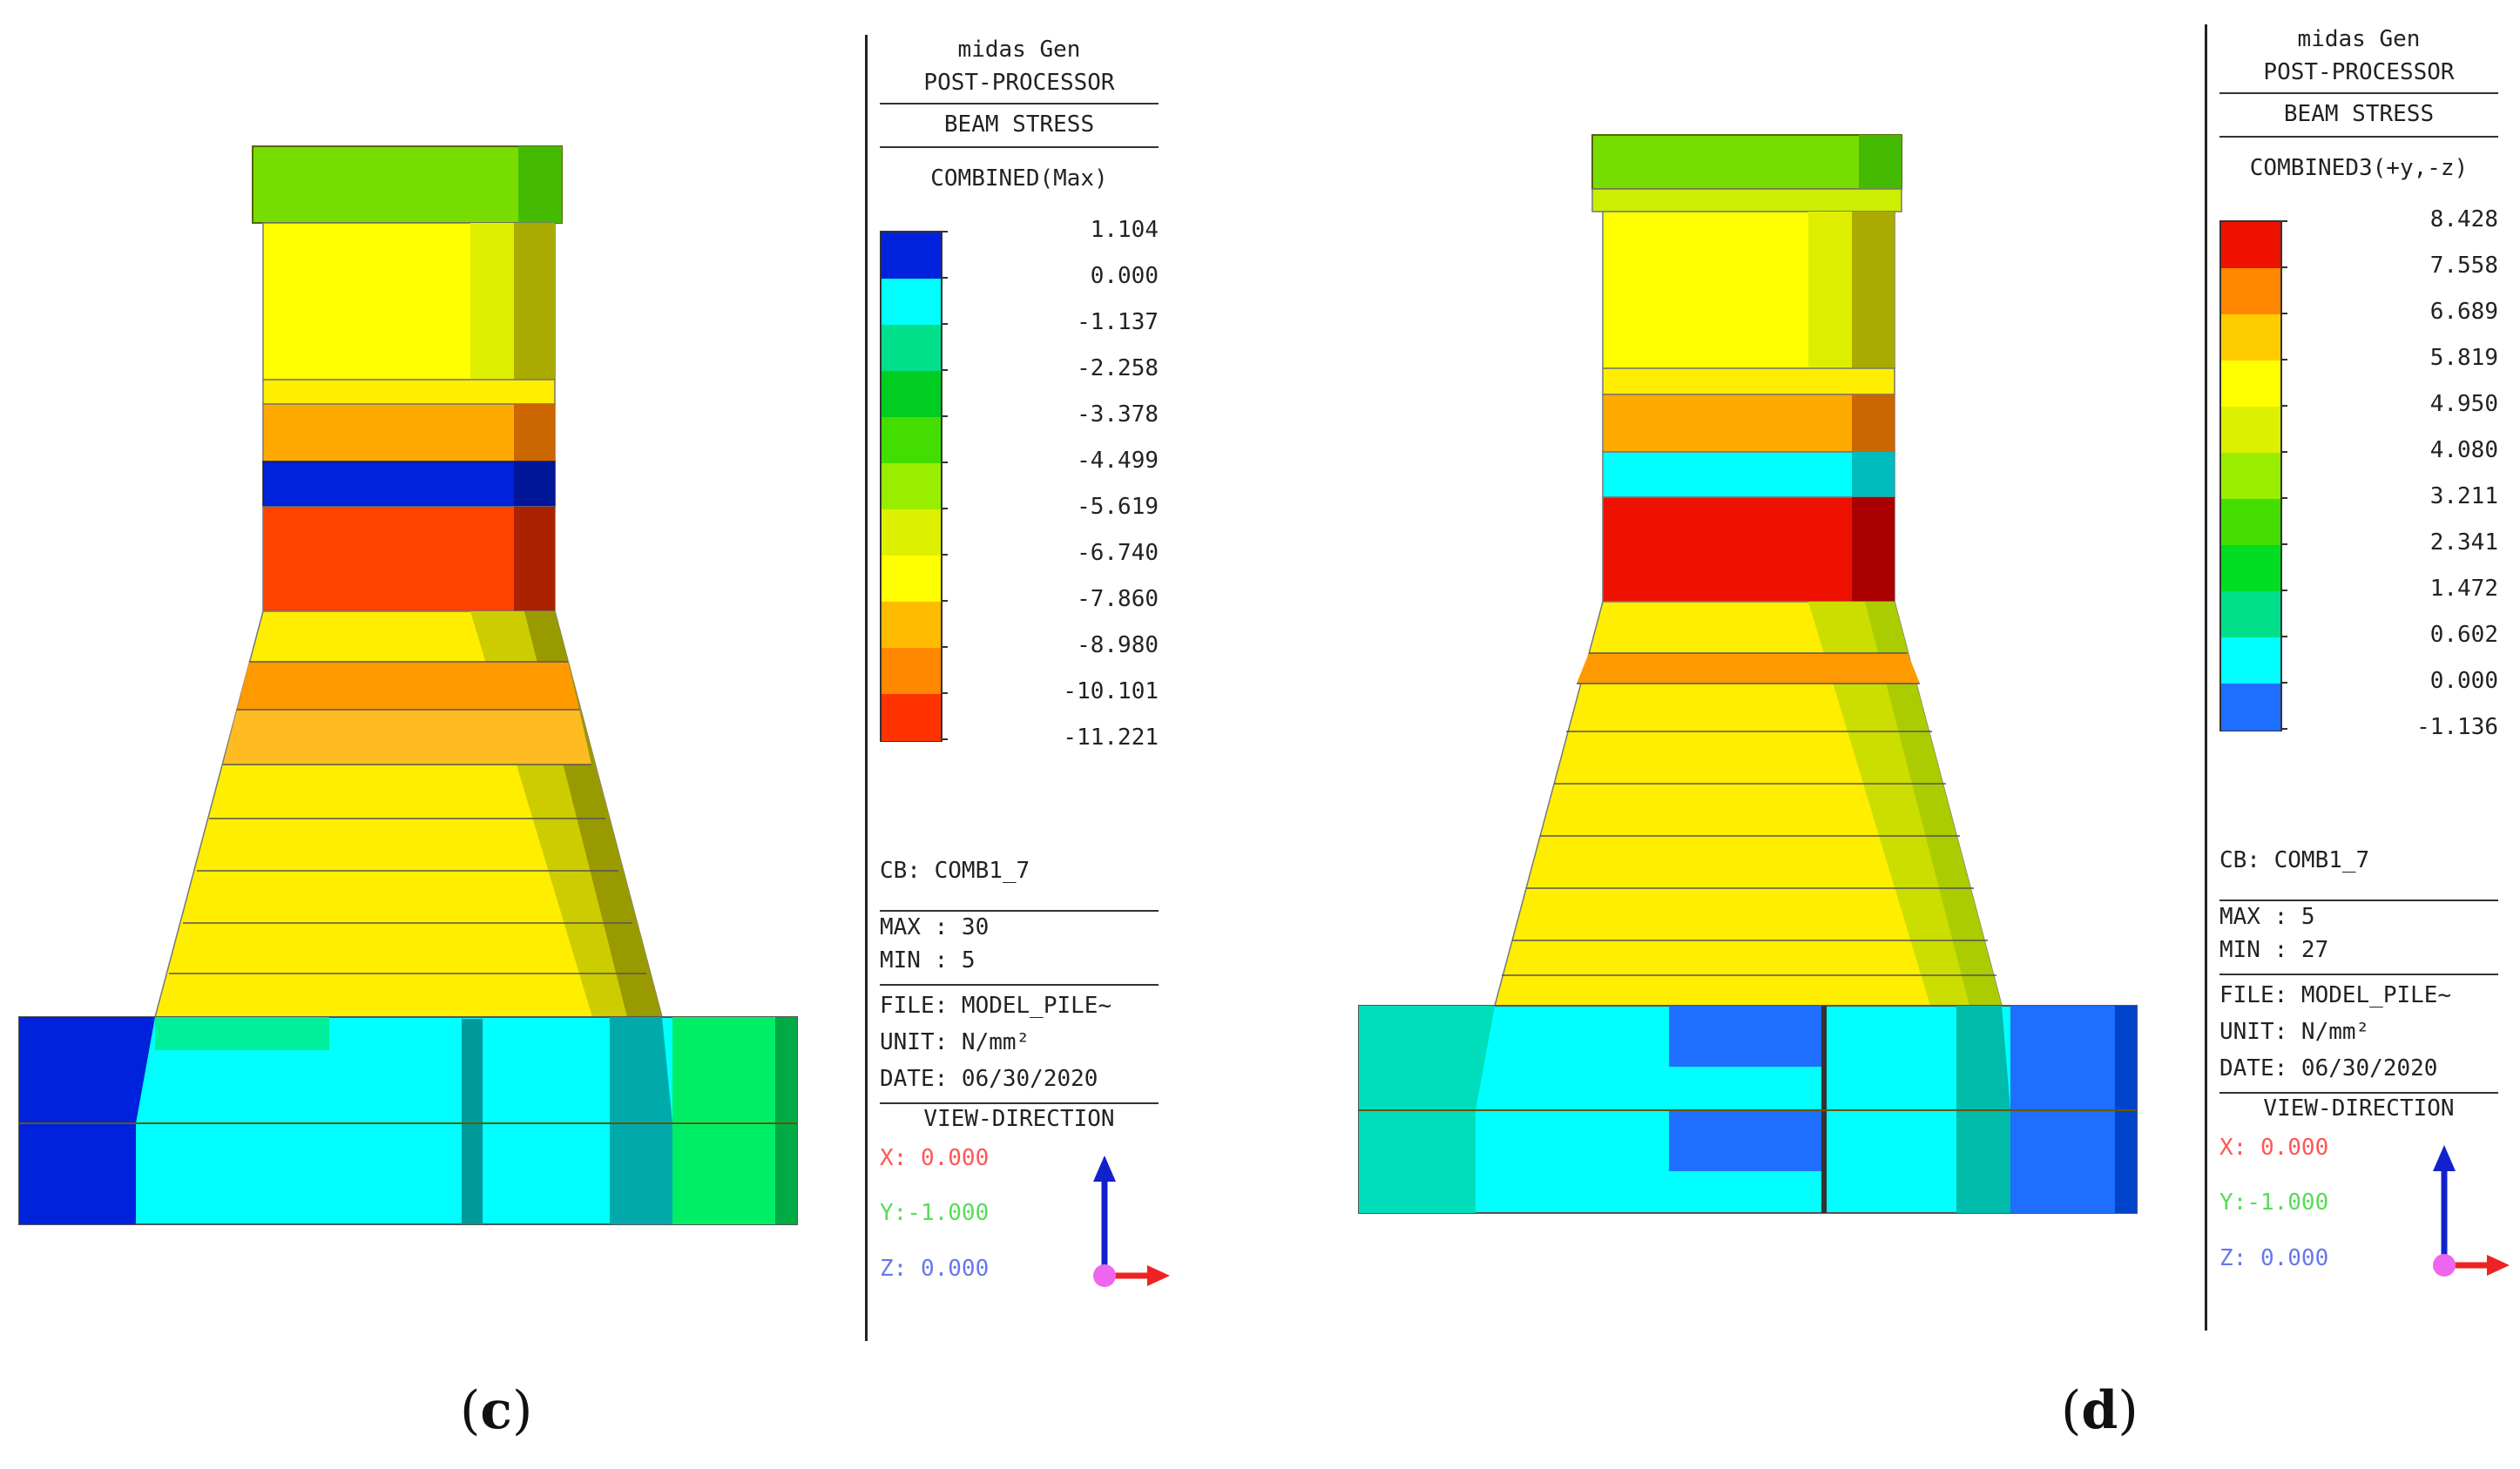 The image size is (2520, 1469). I want to click on scale-value: -11.221, so click(1111, 737).